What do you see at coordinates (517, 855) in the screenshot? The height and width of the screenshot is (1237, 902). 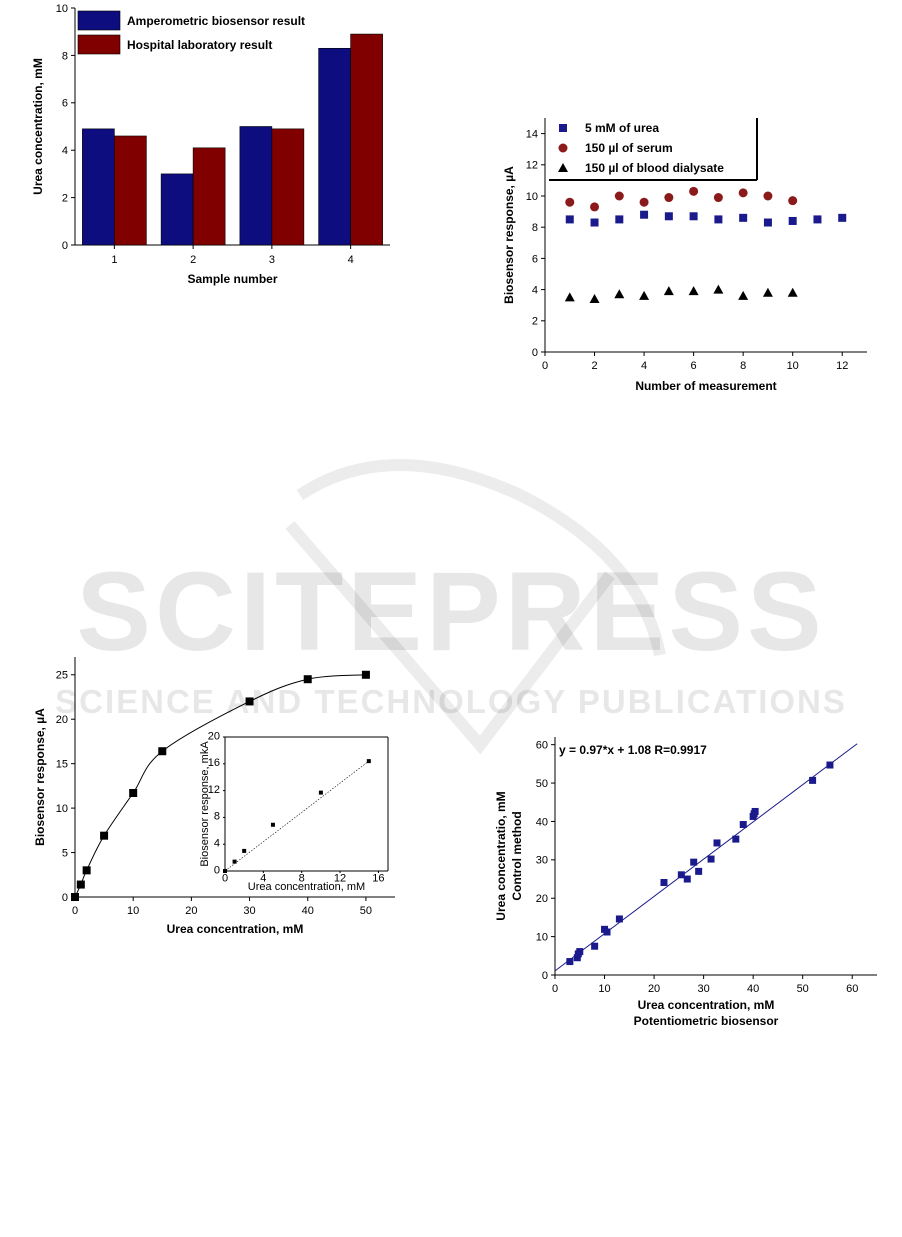 I see `corr-y-axis-title: Control method` at bounding box center [517, 855].